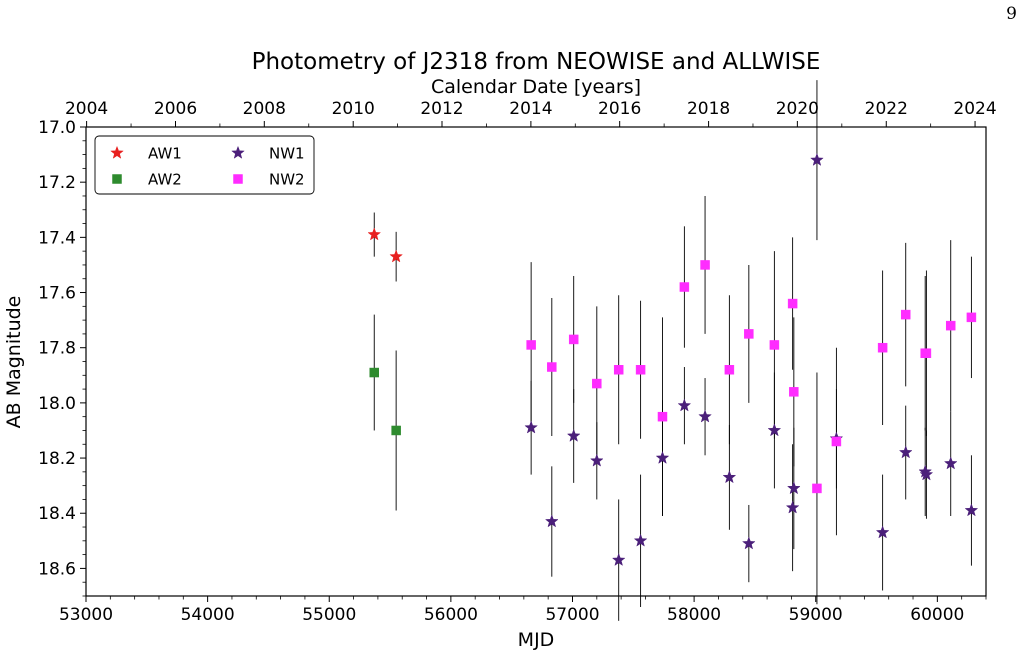  What do you see at coordinates (57, 514) in the screenshot?
I see `y-tick-label: 18.4` at bounding box center [57, 514].